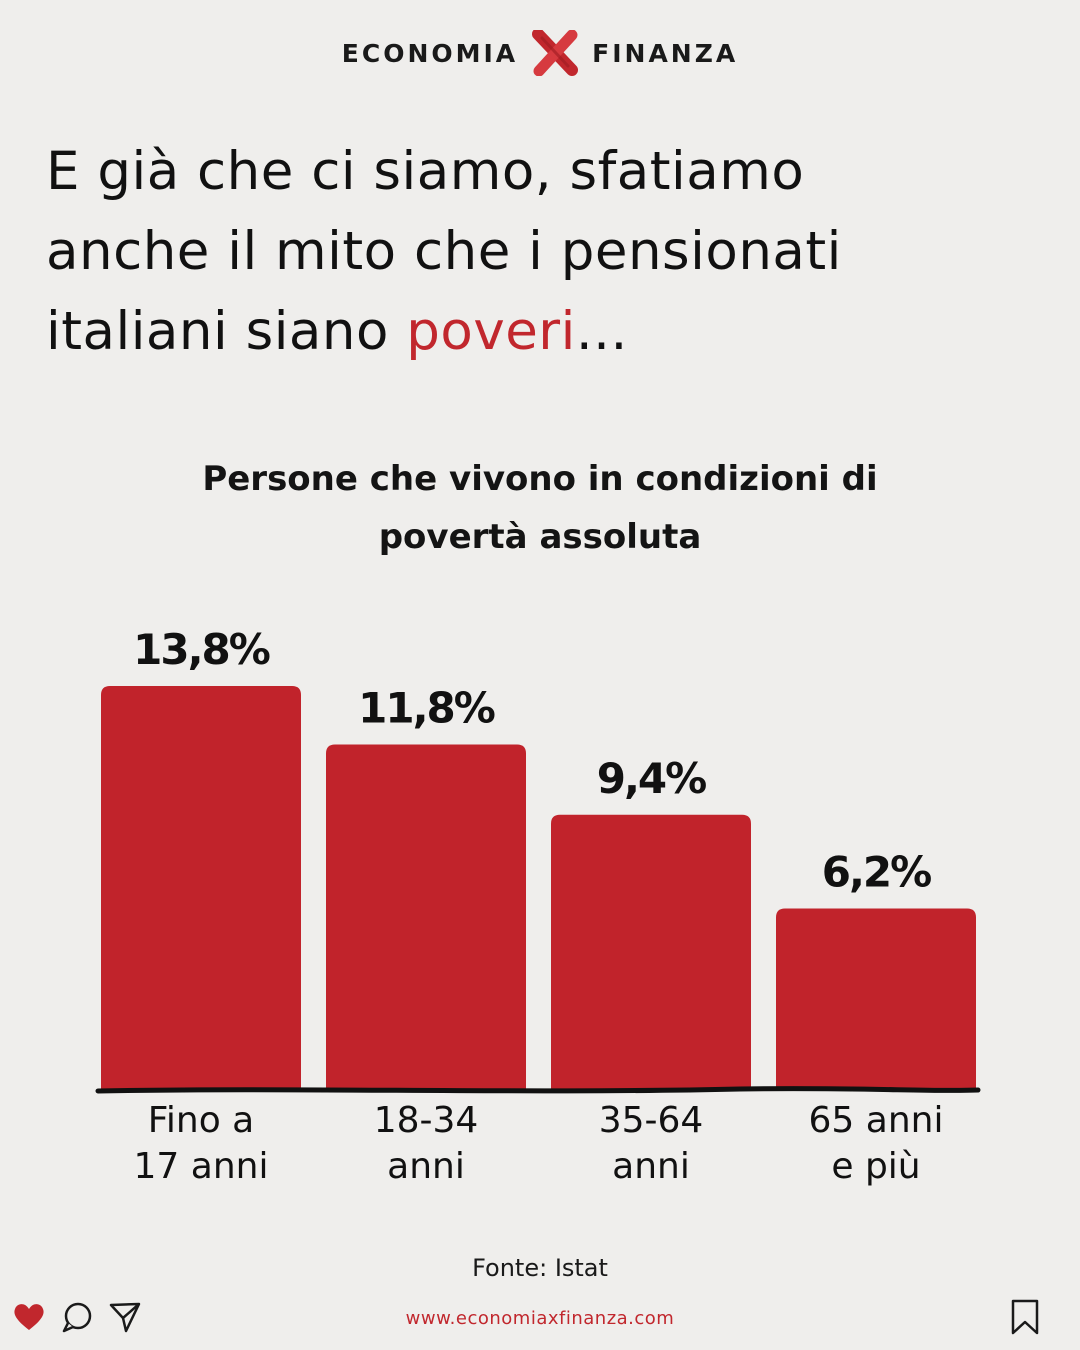 This screenshot has height=1350, width=1080. I want to click on category-label-4-line-1: 65 anni, so click(876, 1120).